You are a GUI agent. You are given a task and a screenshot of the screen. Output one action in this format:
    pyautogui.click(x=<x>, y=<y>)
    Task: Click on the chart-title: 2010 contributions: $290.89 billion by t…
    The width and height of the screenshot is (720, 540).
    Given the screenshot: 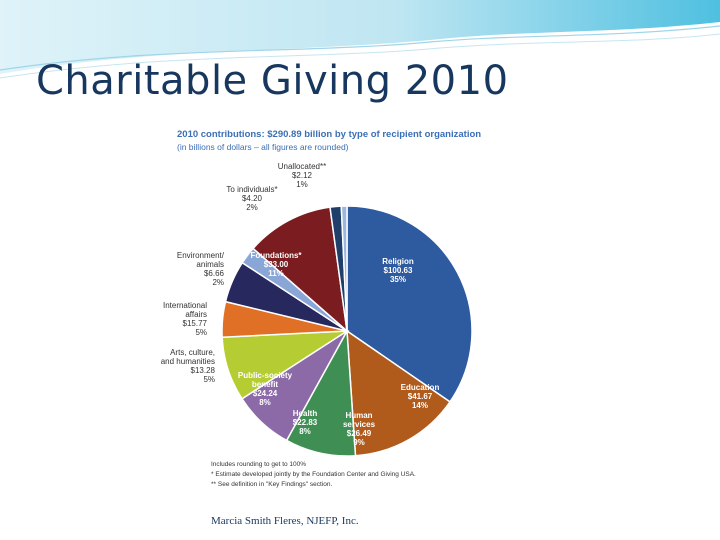 What is the action you would take?
    pyautogui.click(x=329, y=134)
    